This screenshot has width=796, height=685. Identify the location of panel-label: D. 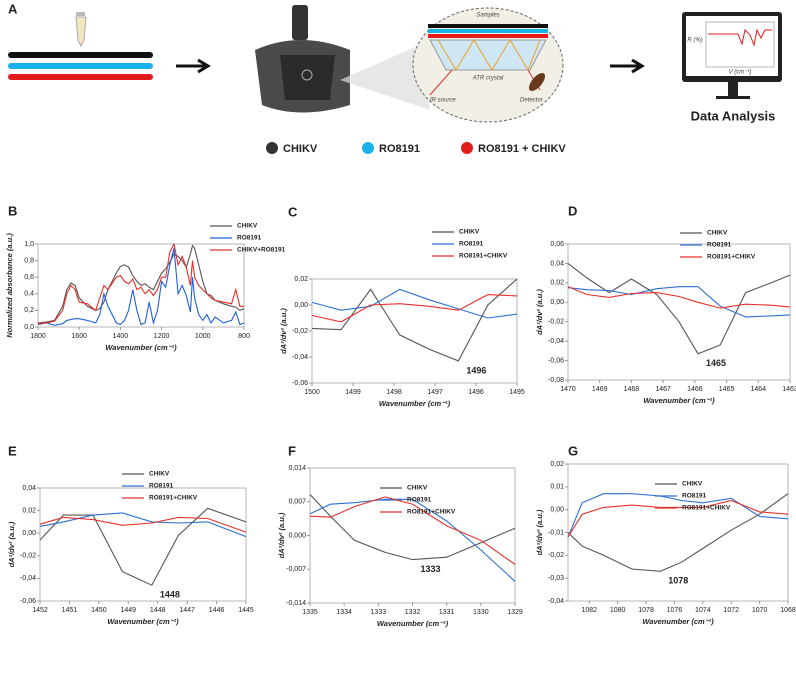
(572, 210).